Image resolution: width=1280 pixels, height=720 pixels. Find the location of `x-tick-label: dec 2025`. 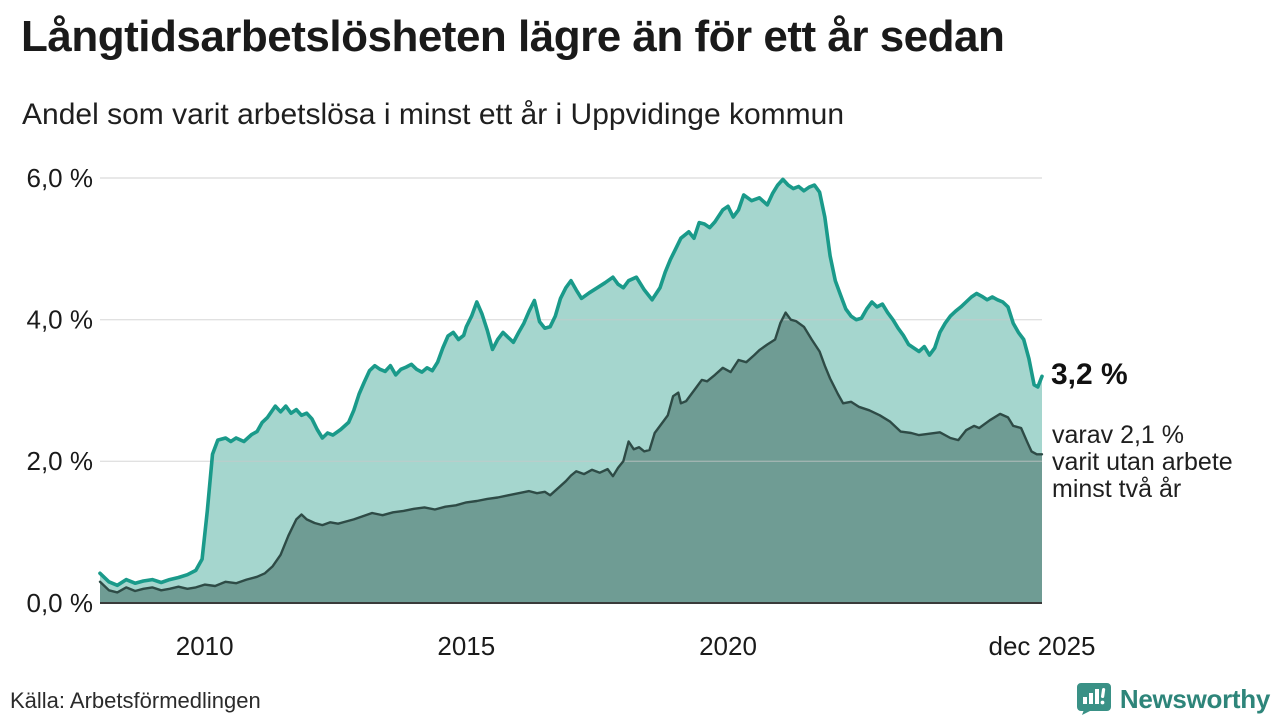

x-tick-label: dec 2025 is located at coordinates (1042, 646).